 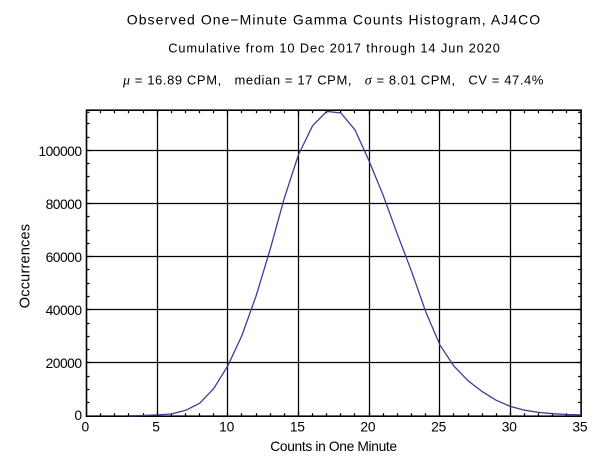 I want to click on svg-text: 35, so click(x=579, y=426).